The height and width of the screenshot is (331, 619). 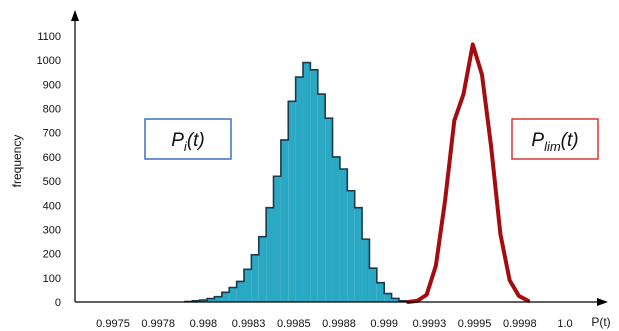 What do you see at coordinates (52, 206) in the screenshot?
I see `y-tick-label: 400` at bounding box center [52, 206].